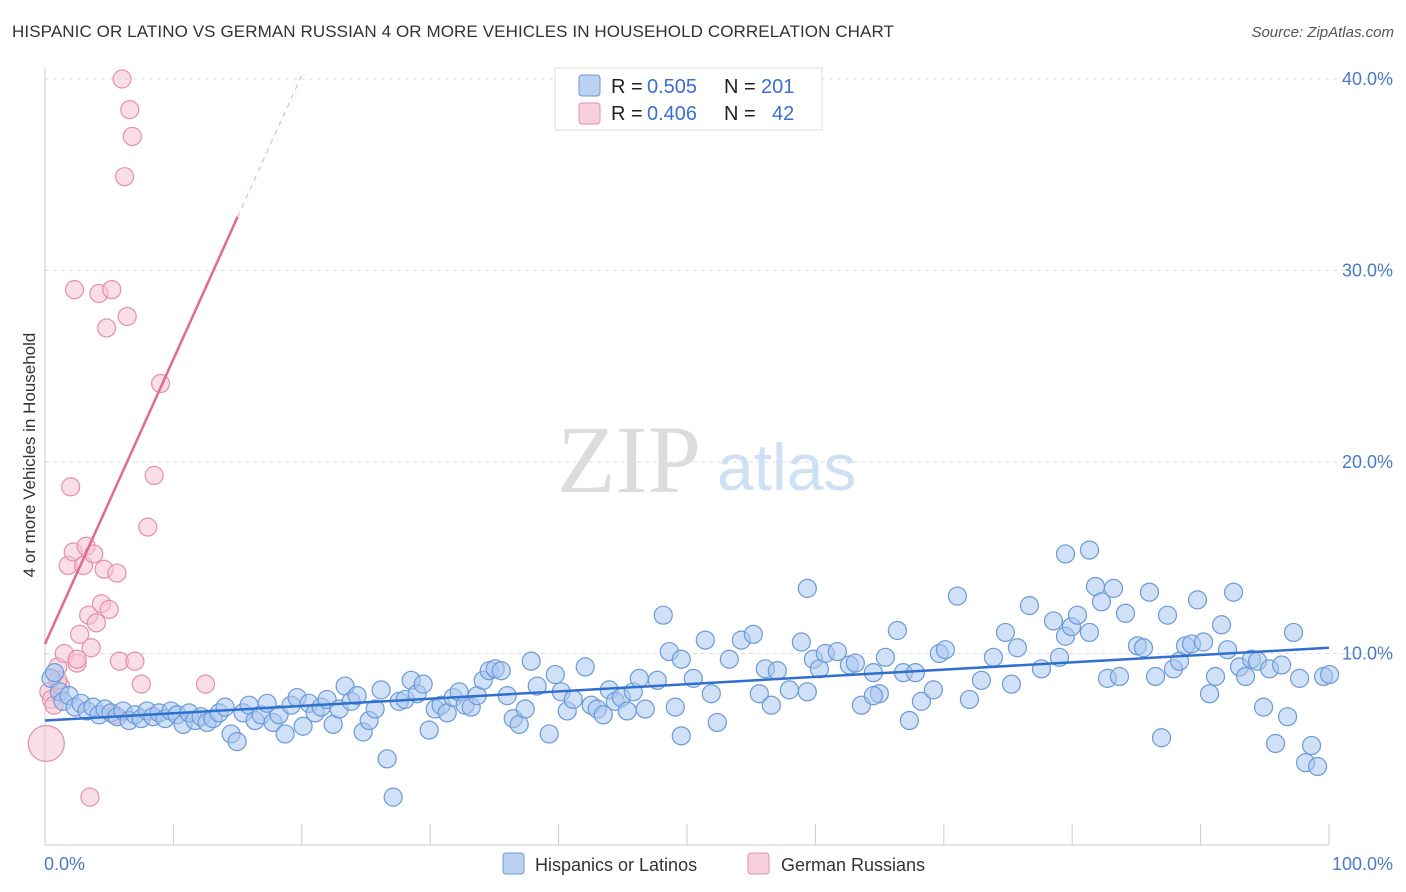 Image resolution: width=1406 pixels, height=892 pixels. What do you see at coordinates (270, 146) in the screenshot?
I see `german-russians-trend-extension` at bounding box center [270, 146].